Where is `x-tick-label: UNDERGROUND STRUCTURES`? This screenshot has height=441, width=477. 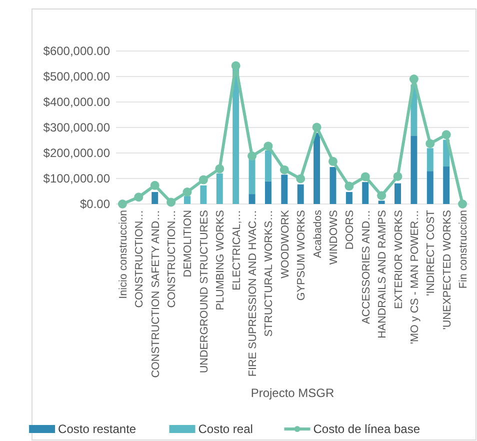 x-tick-label: UNDERGROUND STRUCTURES is located at coordinates (204, 292).